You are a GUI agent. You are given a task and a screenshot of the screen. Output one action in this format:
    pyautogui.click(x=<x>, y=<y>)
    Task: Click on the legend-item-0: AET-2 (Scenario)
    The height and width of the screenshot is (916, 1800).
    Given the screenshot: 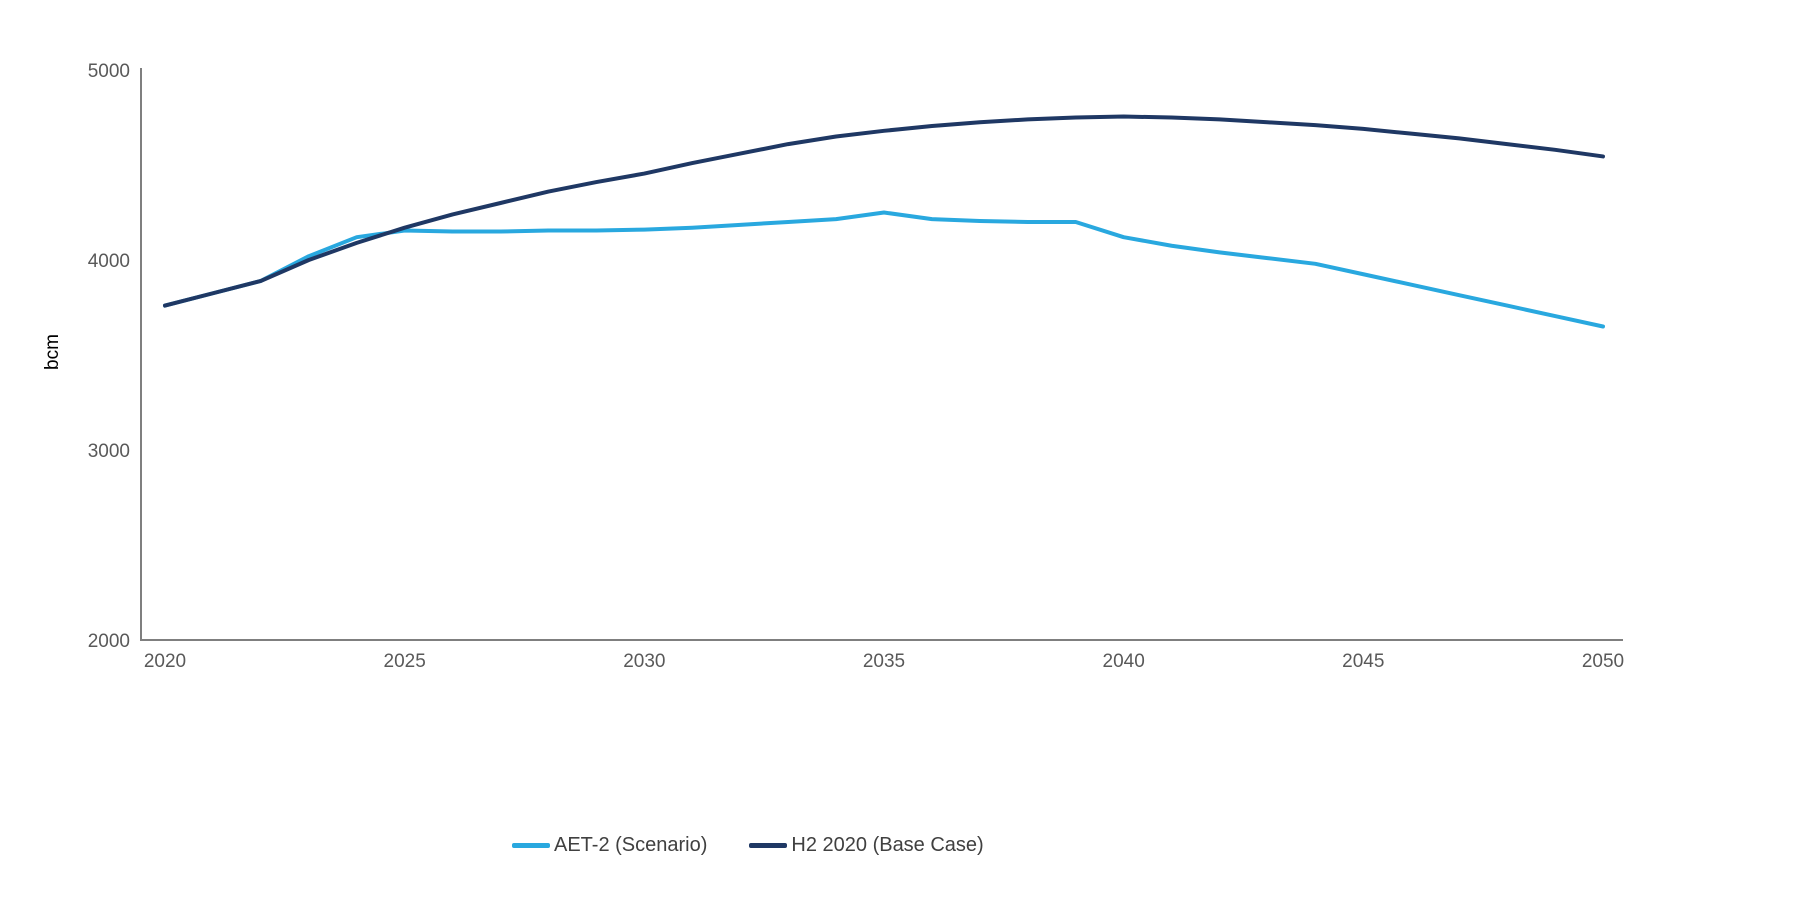 What is the action you would take?
    pyautogui.click(x=609, y=845)
    